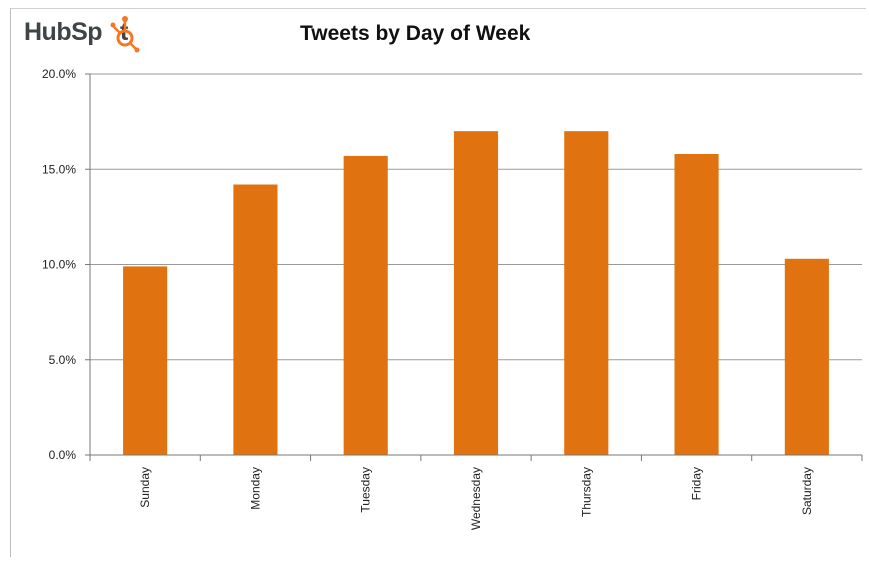 The image size is (869, 561). I want to click on bar-wednesday, so click(476, 293).